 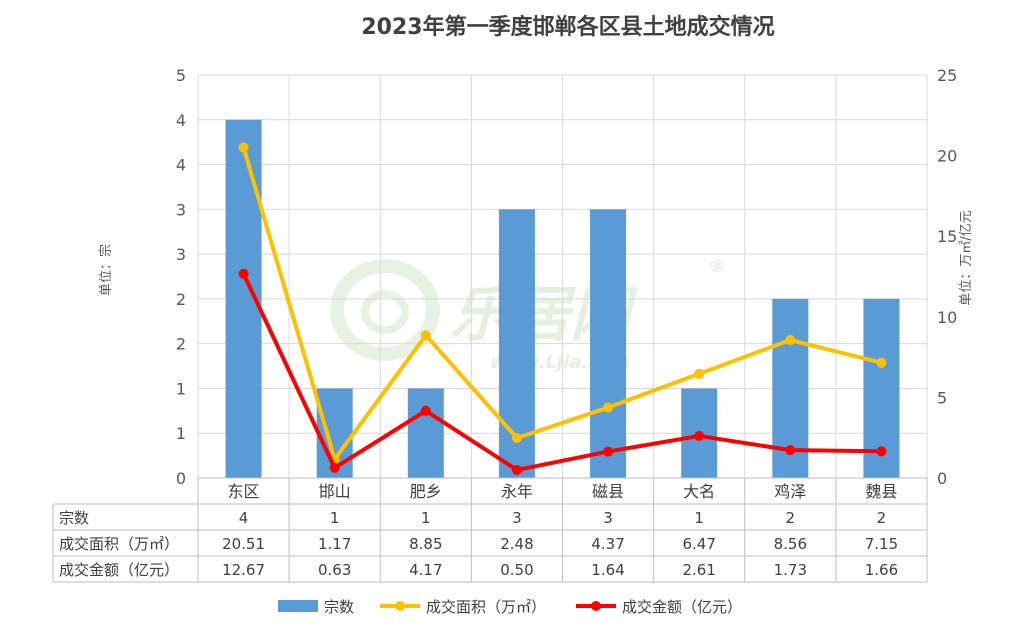 What do you see at coordinates (682, 607) in the screenshot?
I see `legend-label: 成交金额（亿元）` at bounding box center [682, 607].